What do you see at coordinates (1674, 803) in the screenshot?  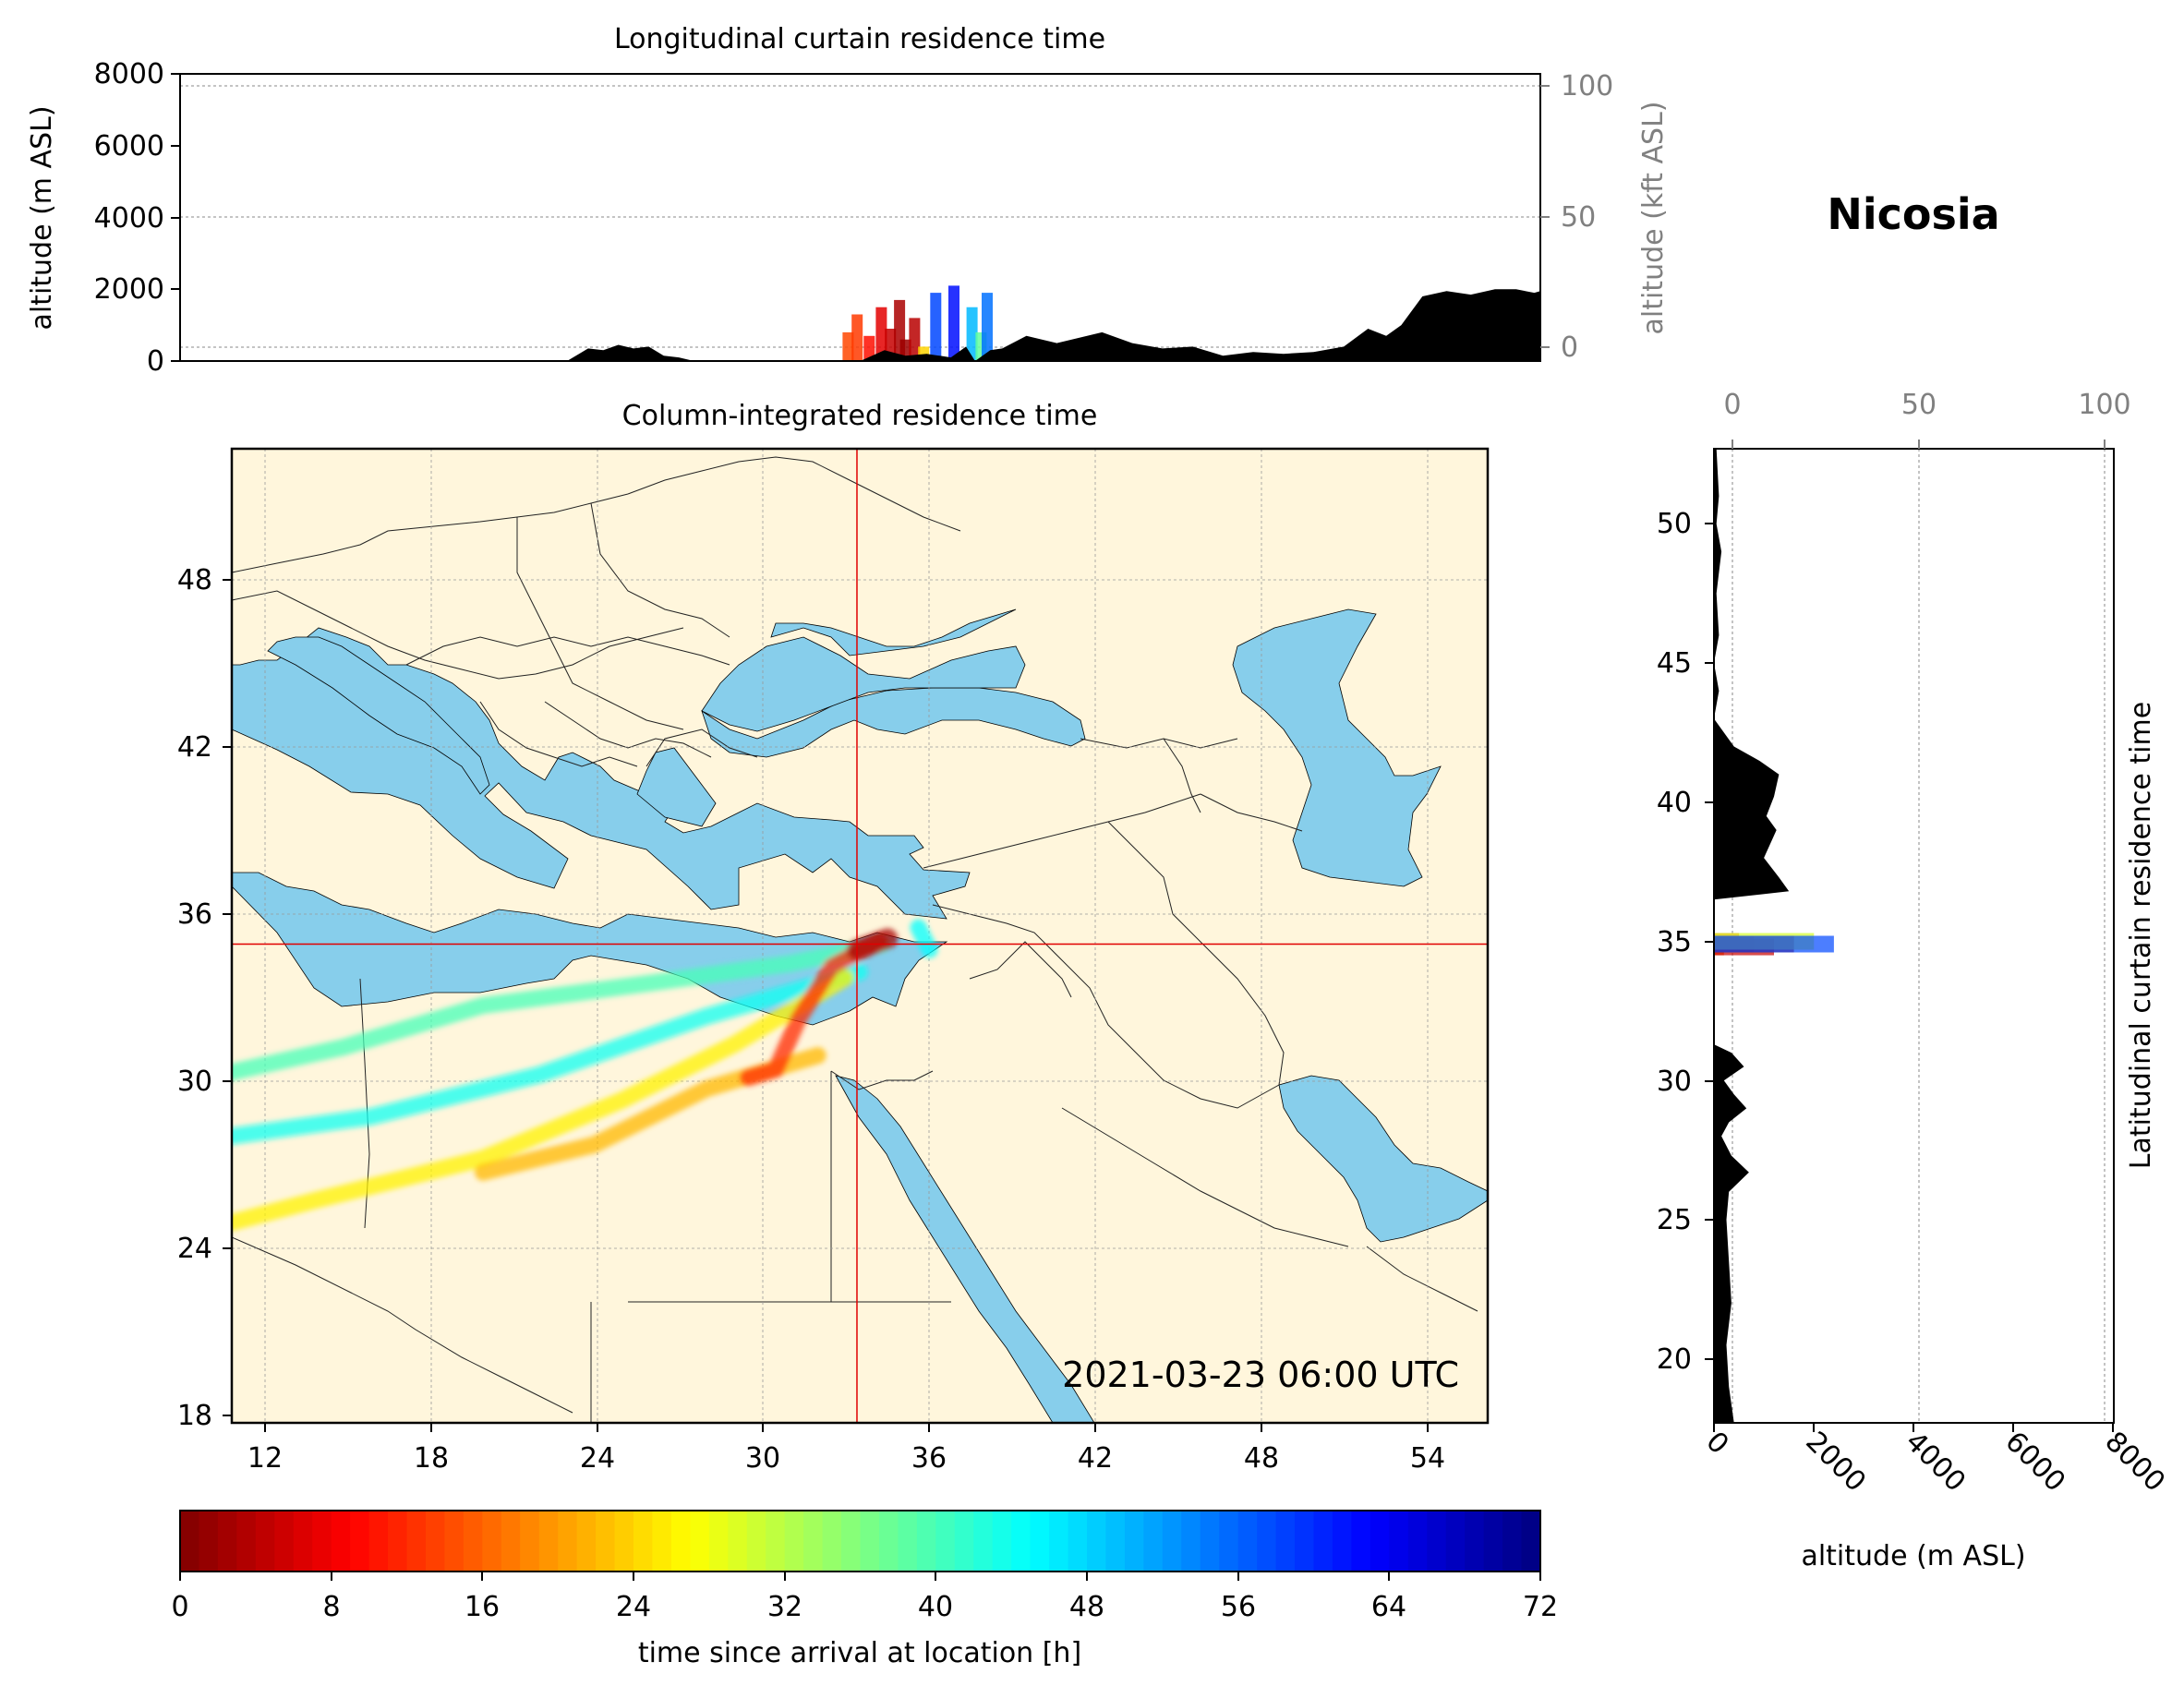 I see `y-tick-label: 40` at bounding box center [1674, 803].